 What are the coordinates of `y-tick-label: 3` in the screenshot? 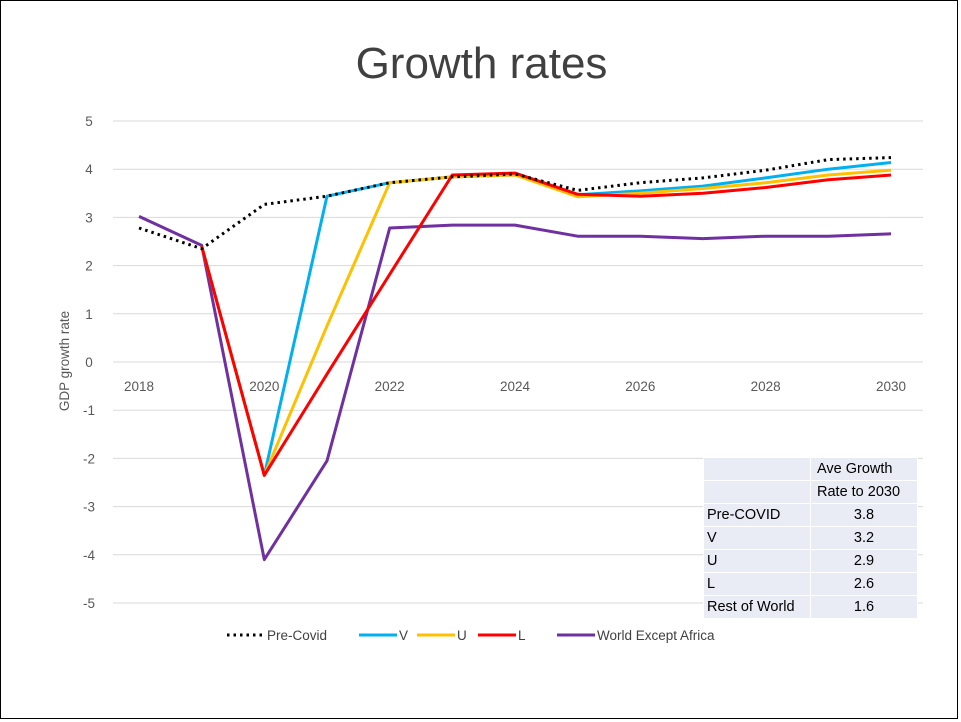 It's located at (89, 217).